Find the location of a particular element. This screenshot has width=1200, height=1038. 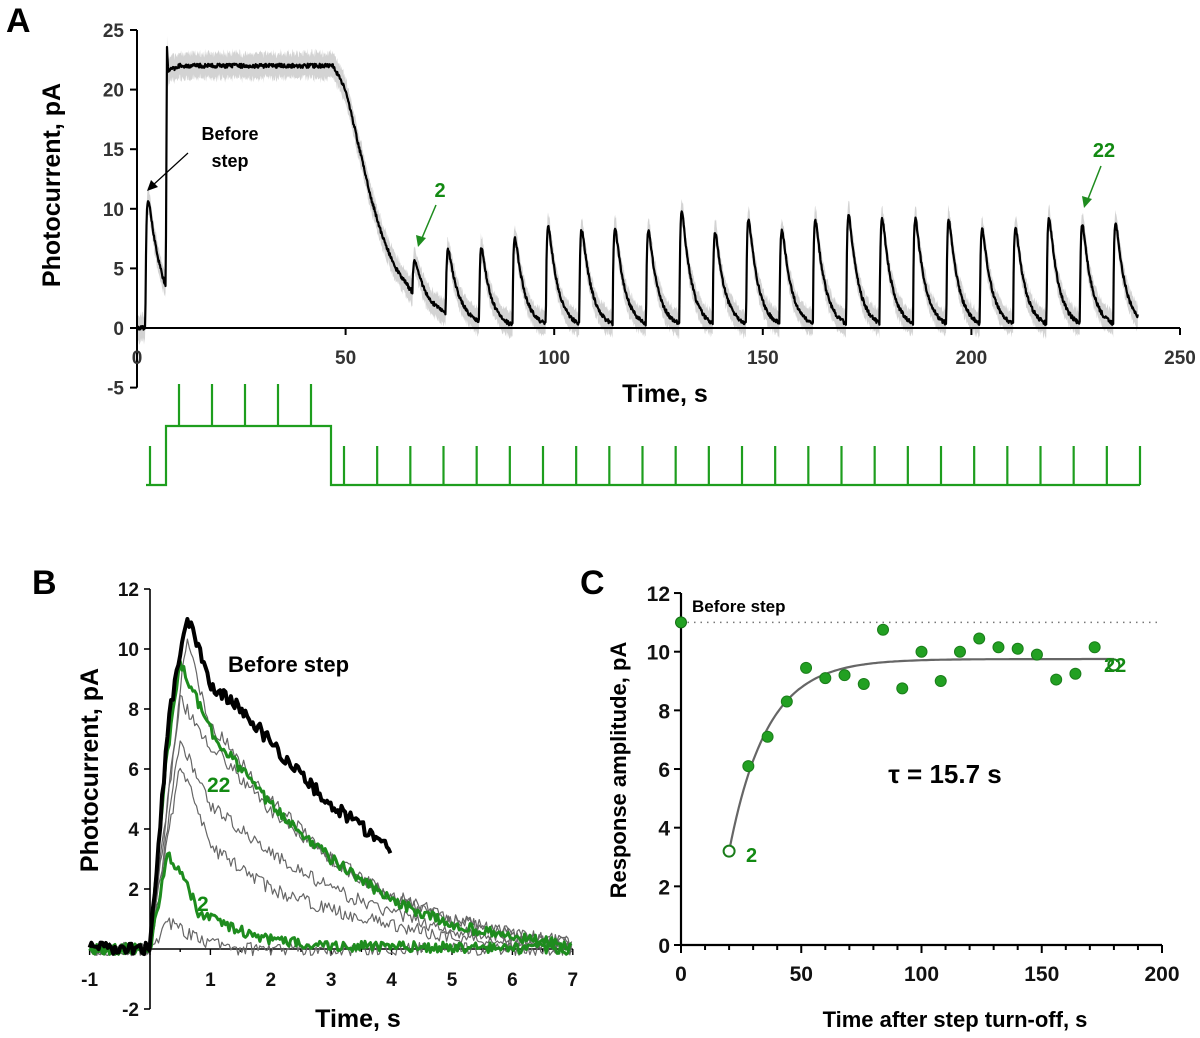

stimulus-protocol is located at coordinates (644, 435).